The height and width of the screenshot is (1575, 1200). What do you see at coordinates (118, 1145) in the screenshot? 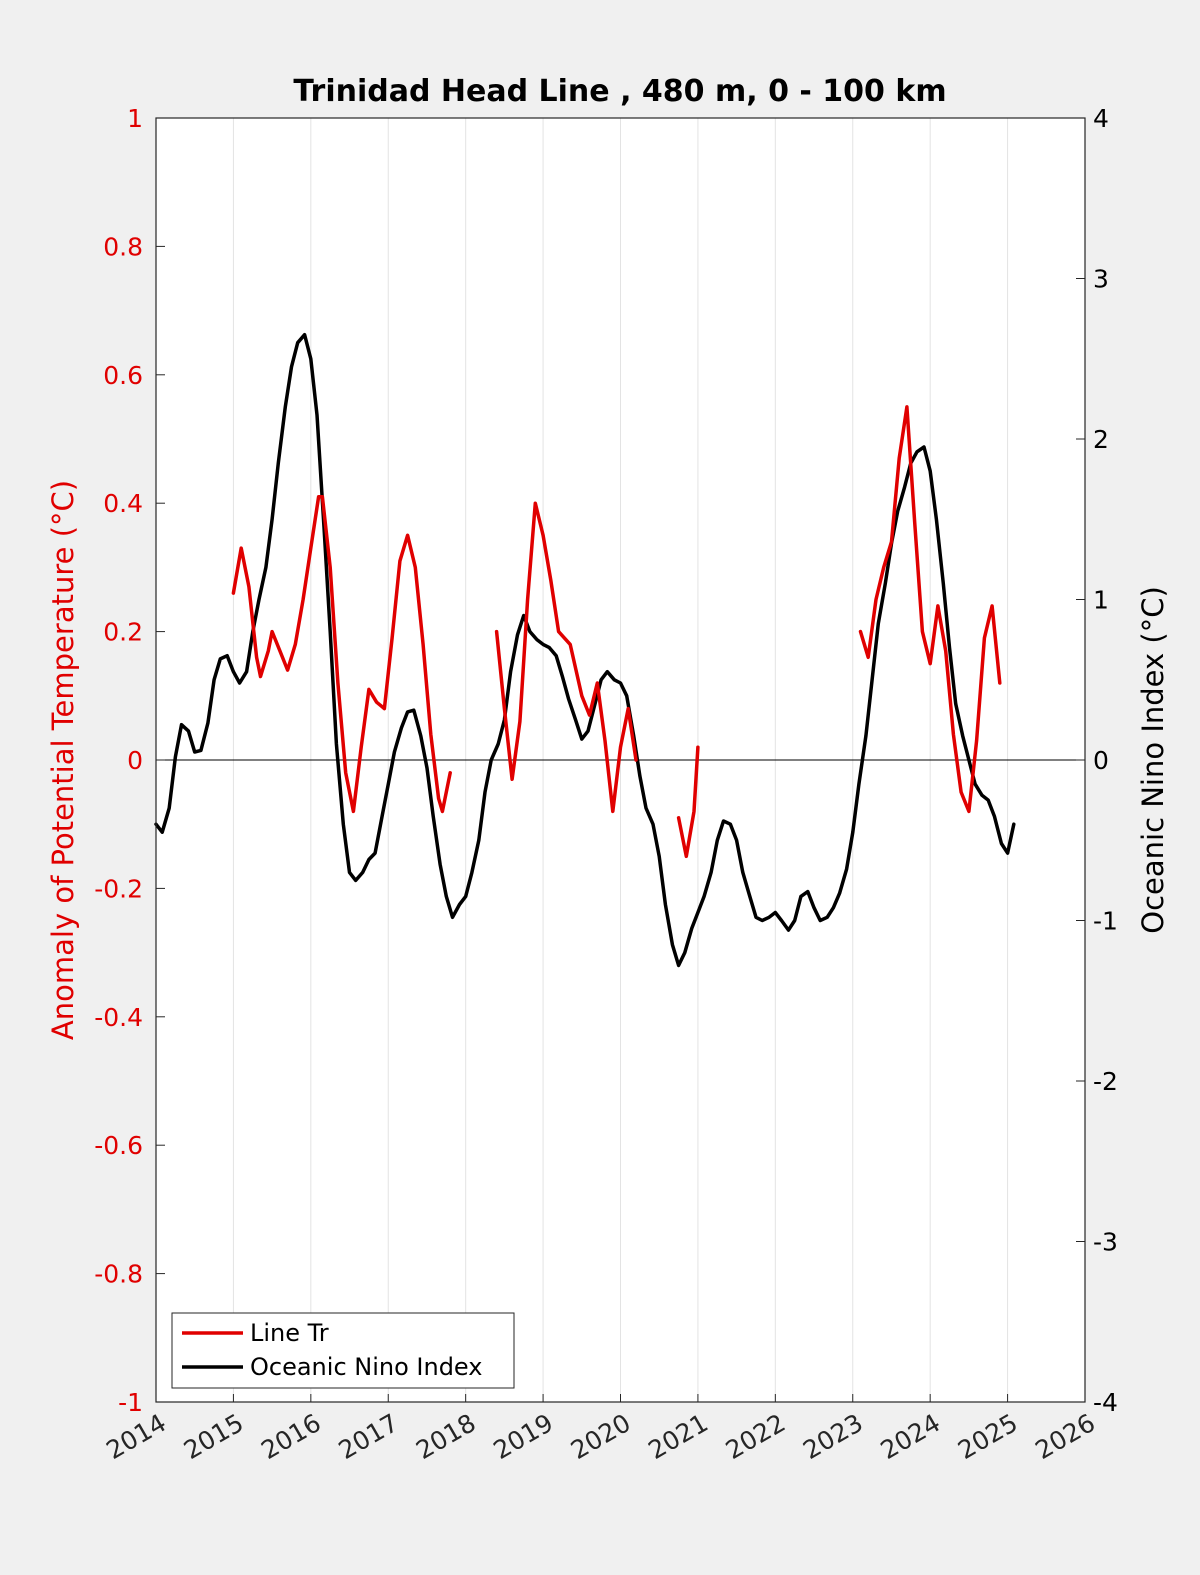
I see `left-tick-label: -0.6` at bounding box center [118, 1145].